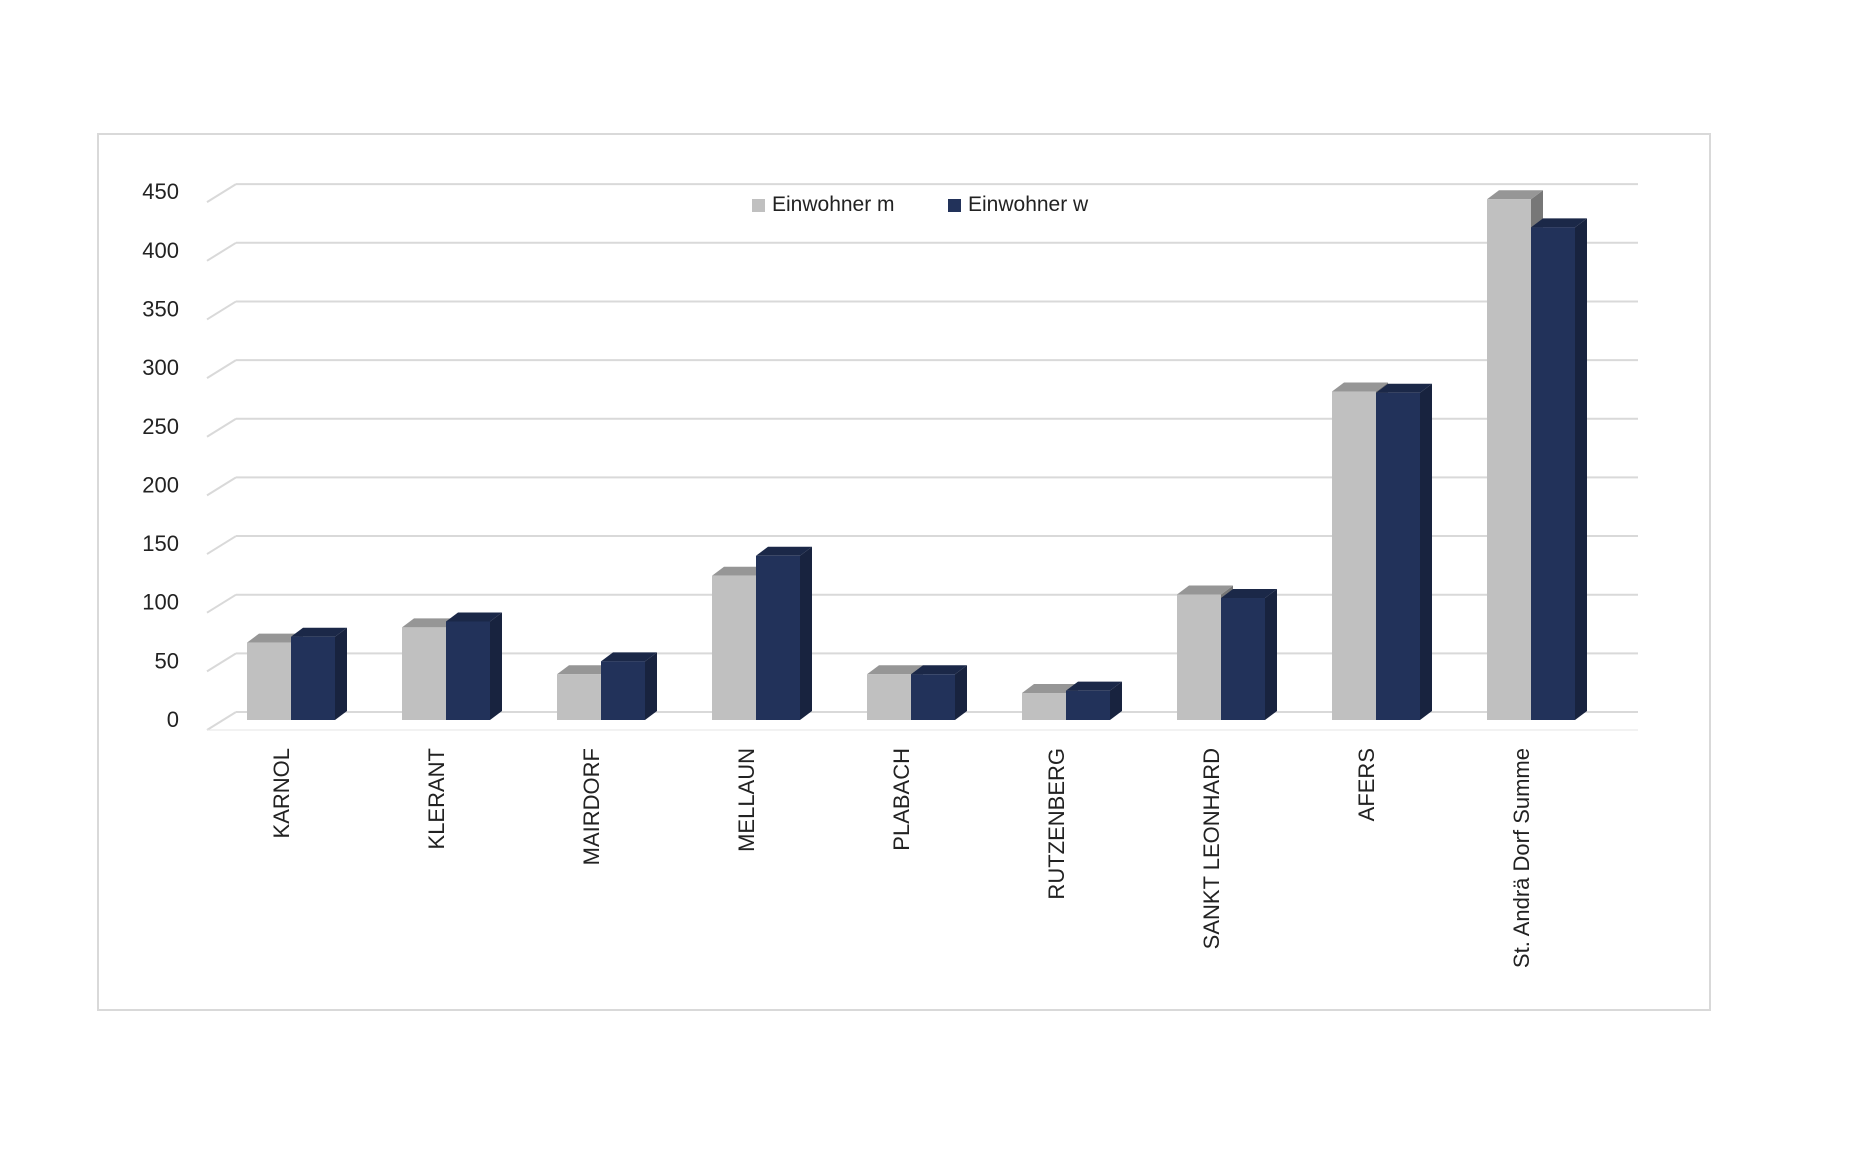 The height and width of the screenshot is (1167, 1852). Describe the element at coordinates (160, 426) in the screenshot. I see `y-tick-label: 250` at that location.